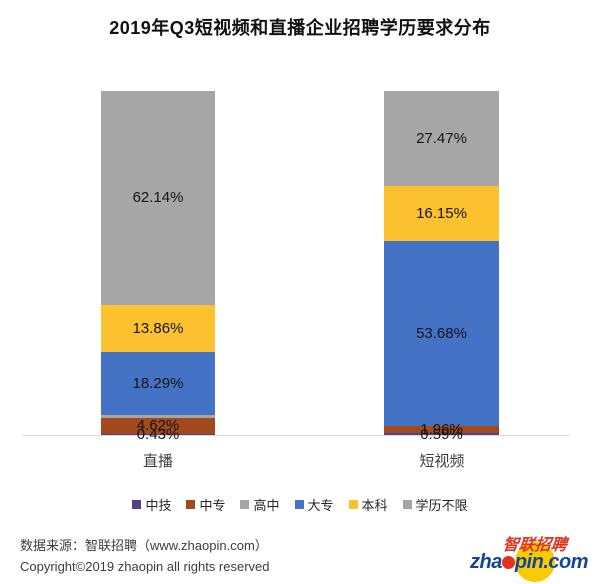 This screenshot has height=584, width=600. What do you see at coordinates (442, 461) in the screenshot?
I see `category-label-duanshipin: 短视频` at bounding box center [442, 461].